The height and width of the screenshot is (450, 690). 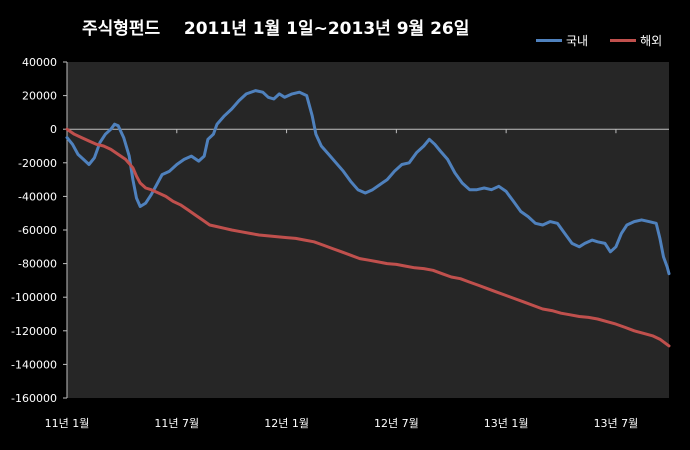 I want to click on chart-title: 주식형펀드 2011년 1월 1일~2013년 9월 26일, so click(x=276, y=29).